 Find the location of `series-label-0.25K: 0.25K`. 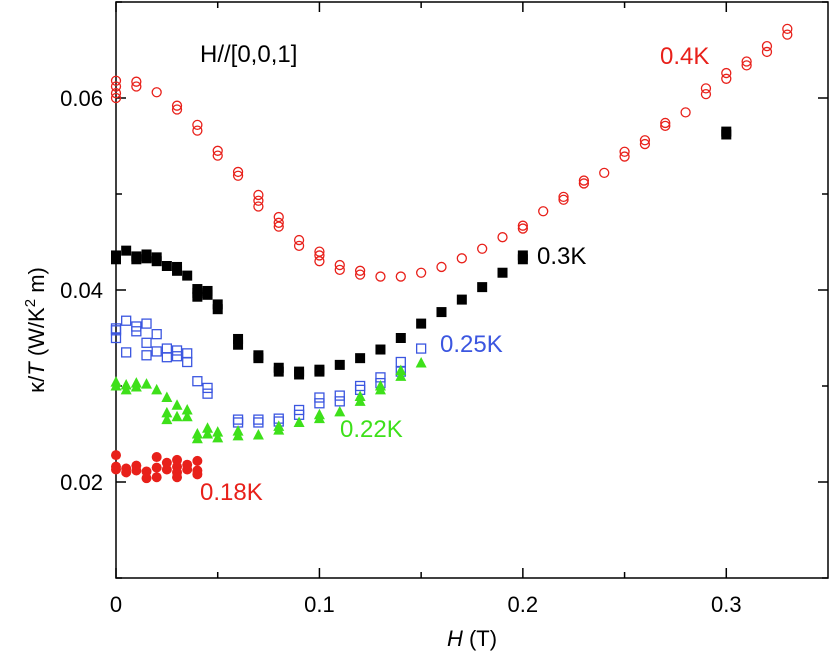

series-label-0.25K: 0.25K is located at coordinates (471, 344).